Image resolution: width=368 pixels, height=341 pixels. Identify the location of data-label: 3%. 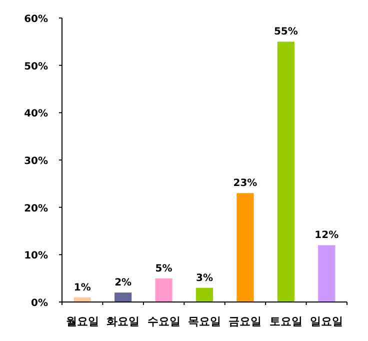
(204, 278).